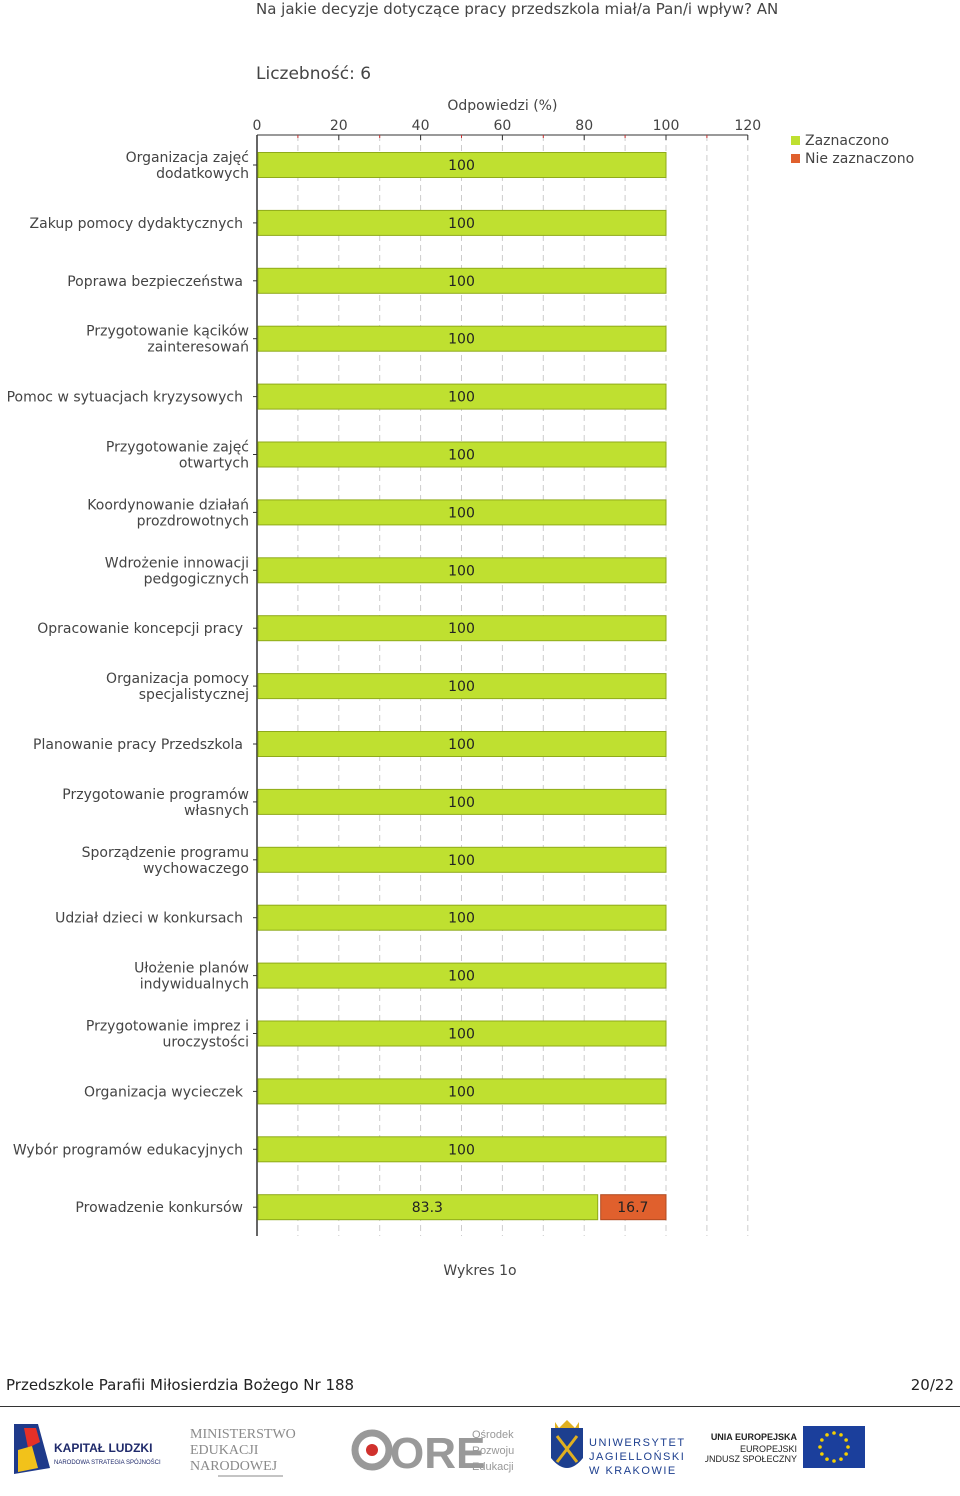 Image resolution: width=960 pixels, height=1496 pixels. I want to click on chart-caption: Wykres 1o, so click(480, 1271).